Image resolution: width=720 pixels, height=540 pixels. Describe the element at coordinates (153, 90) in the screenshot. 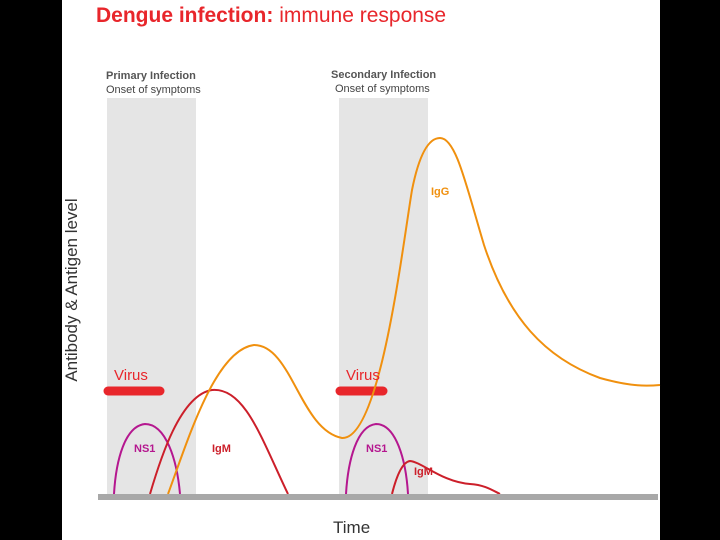

I see `primary-sub: Onset of symptoms` at that location.